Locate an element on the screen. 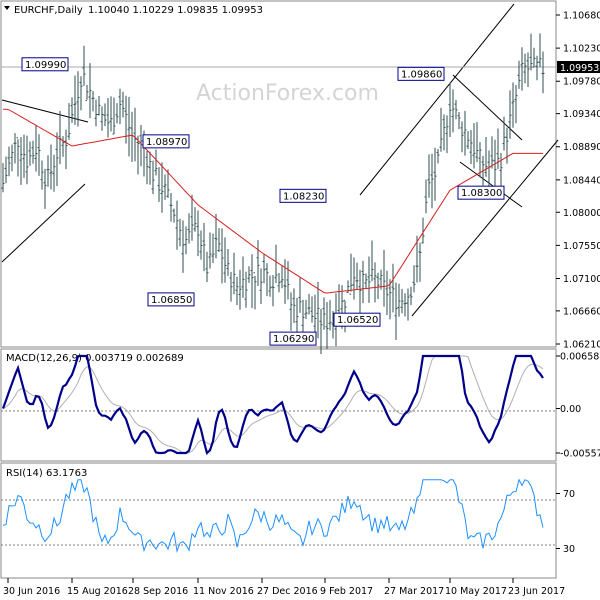 The width and height of the screenshot is (600, 600). price-tick-label: 1.09340 is located at coordinates (581, 114).